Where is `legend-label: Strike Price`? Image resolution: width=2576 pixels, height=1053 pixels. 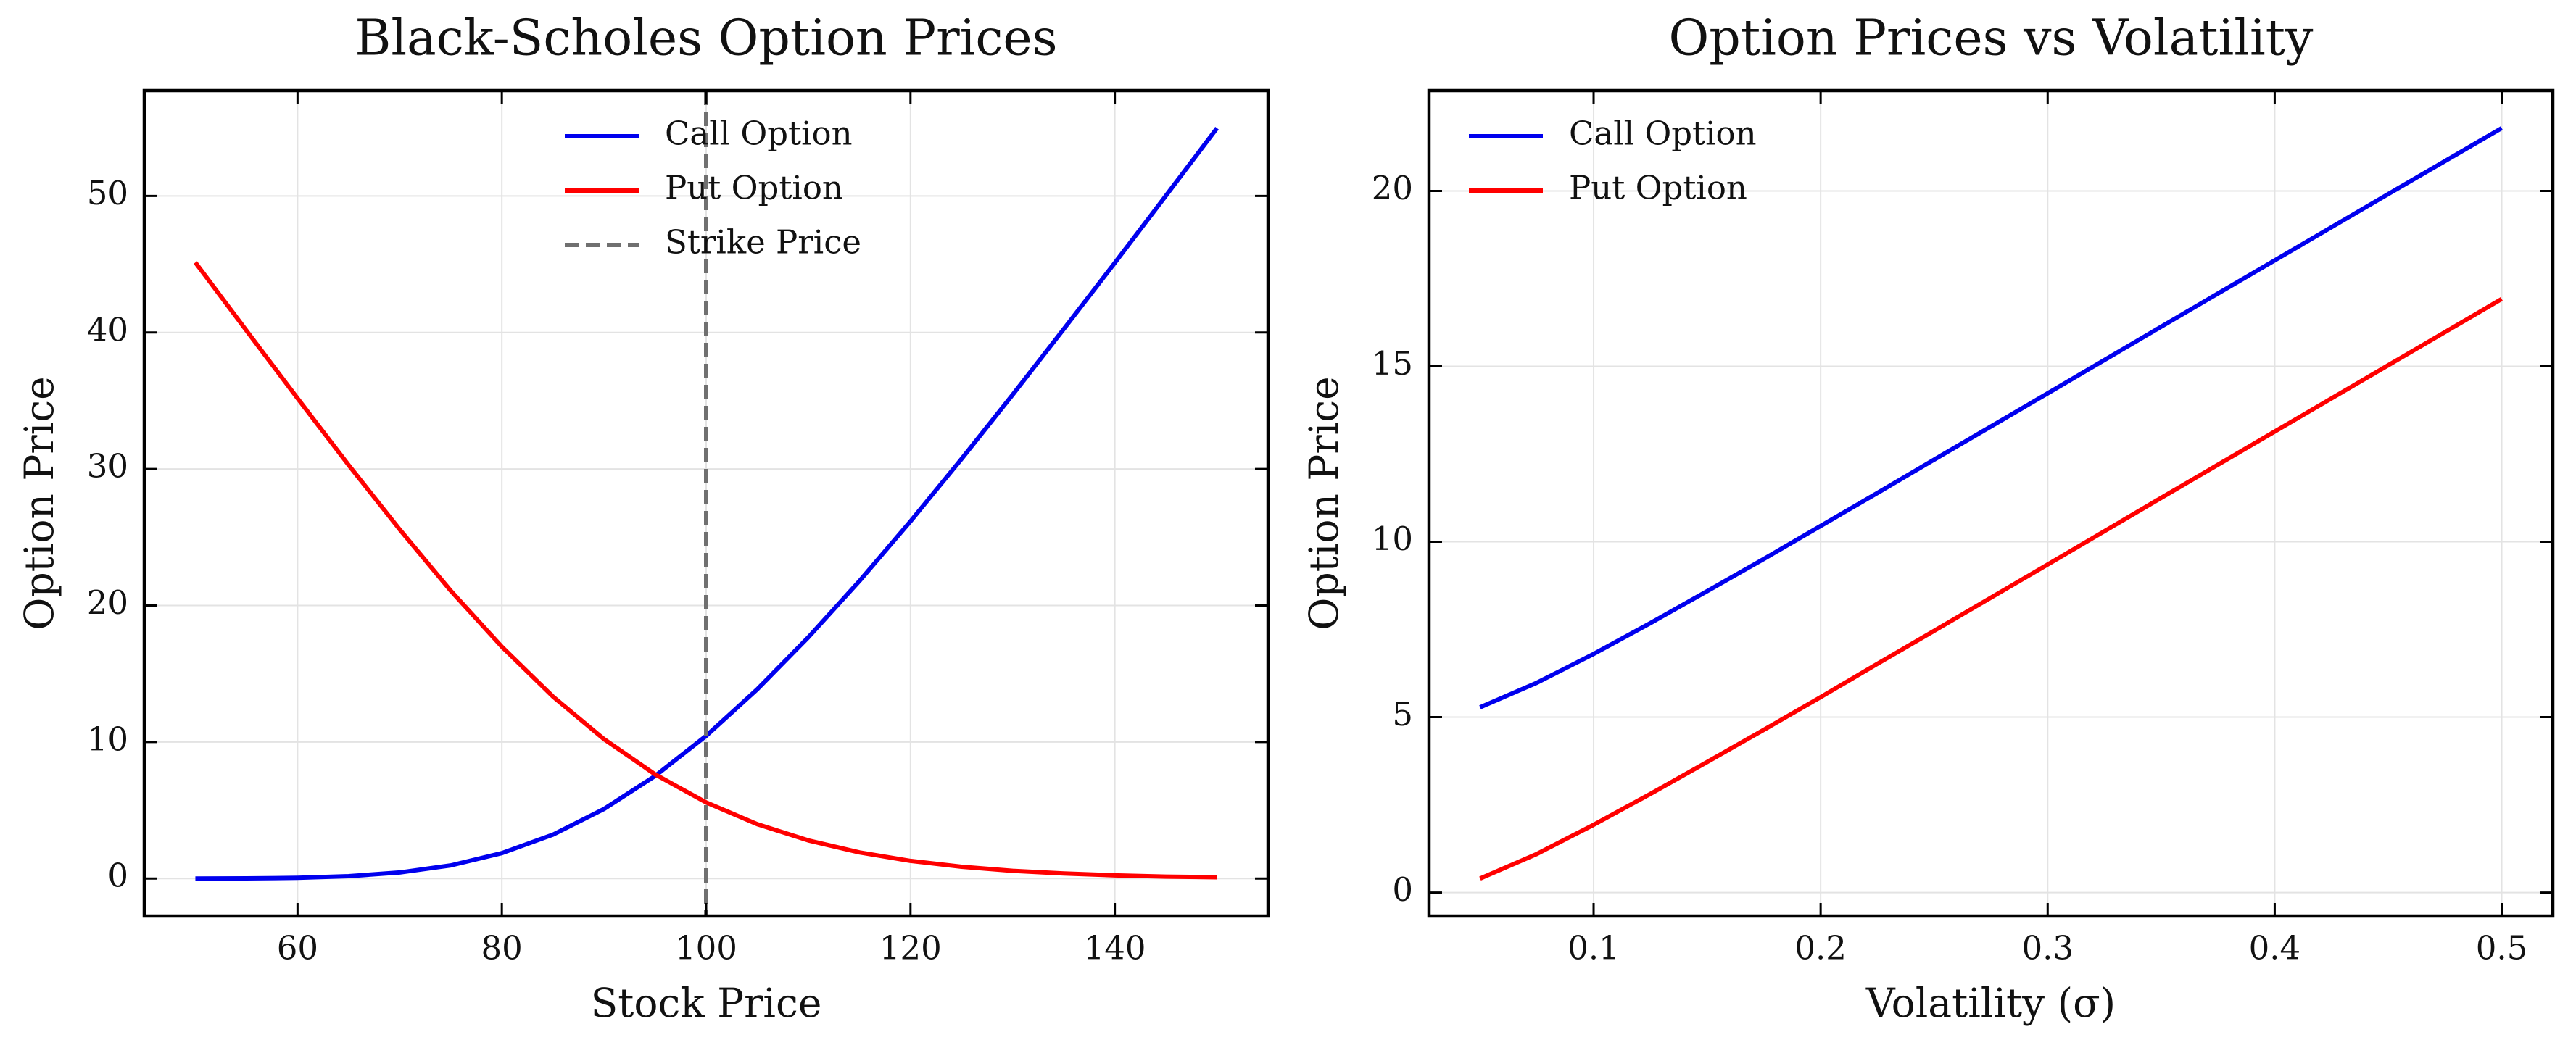
legend-label: Strike Price is located at coordinates (763, 242).